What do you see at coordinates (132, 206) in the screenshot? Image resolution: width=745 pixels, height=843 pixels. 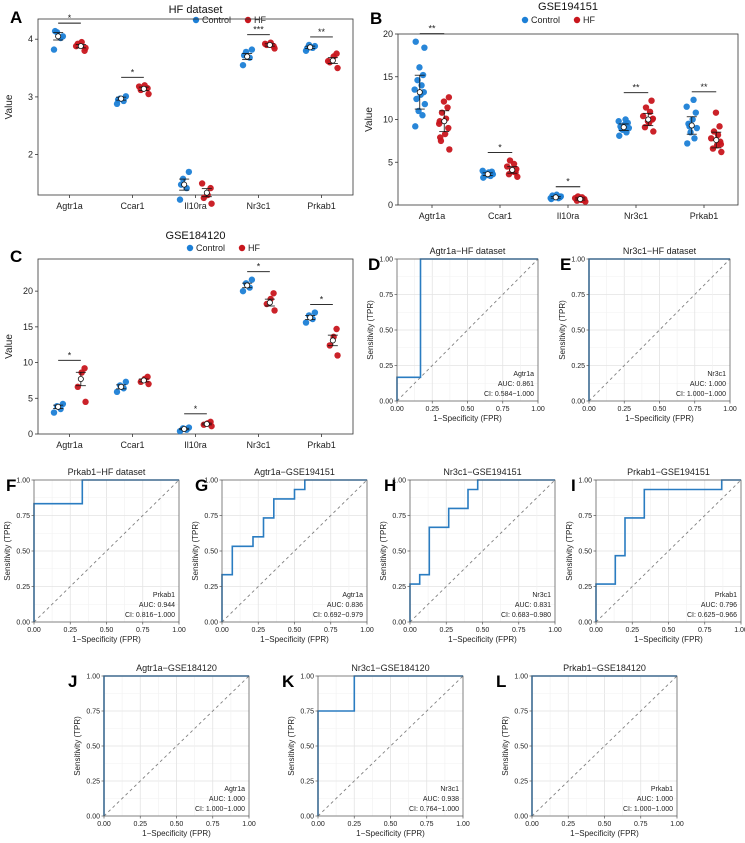 I see `x-tick-label: Ccar1` at bounding box center [132, 206].